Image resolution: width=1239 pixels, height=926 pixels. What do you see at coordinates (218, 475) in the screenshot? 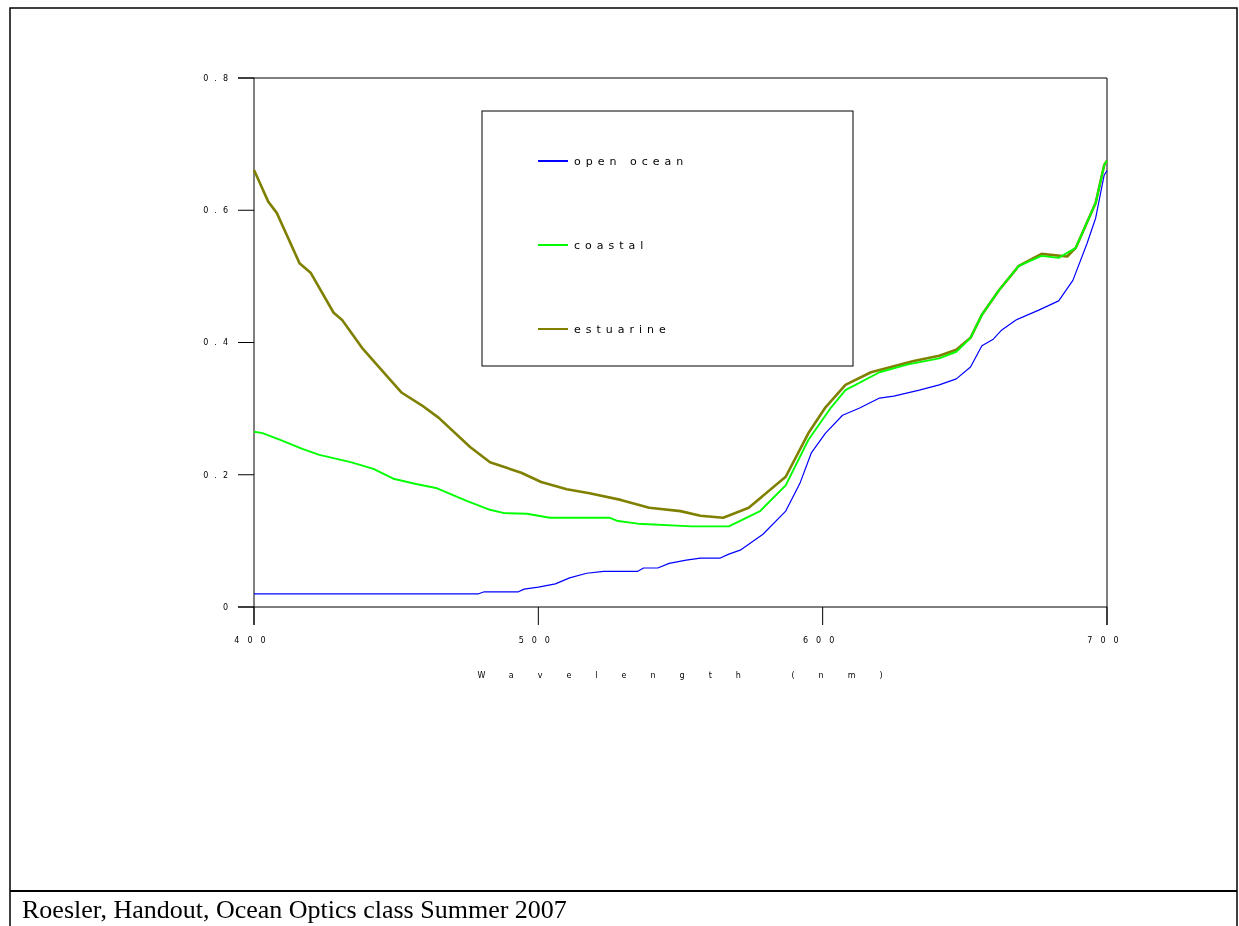
I see `y-tick-label: 0.2` at bounding box center [218, 475].